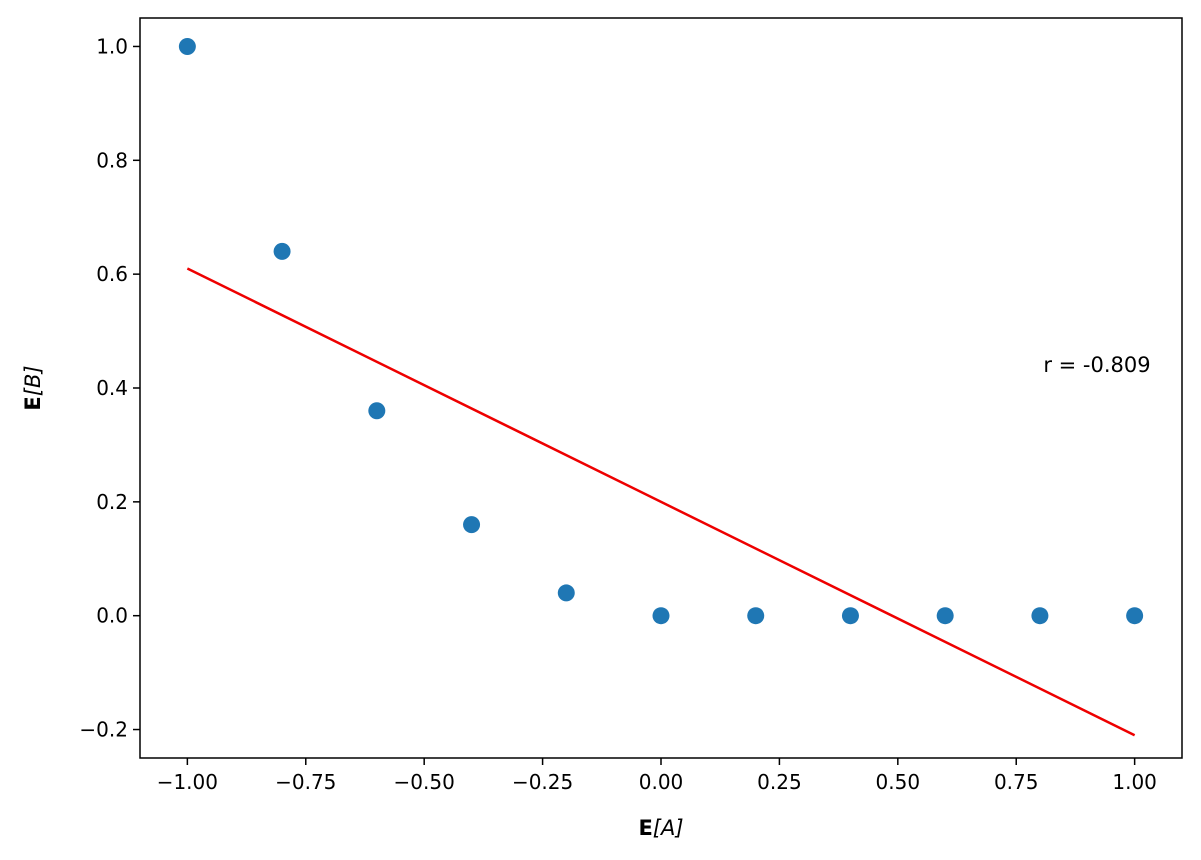  I want to click on x-tick-label: 0.50, so click(898, 782).